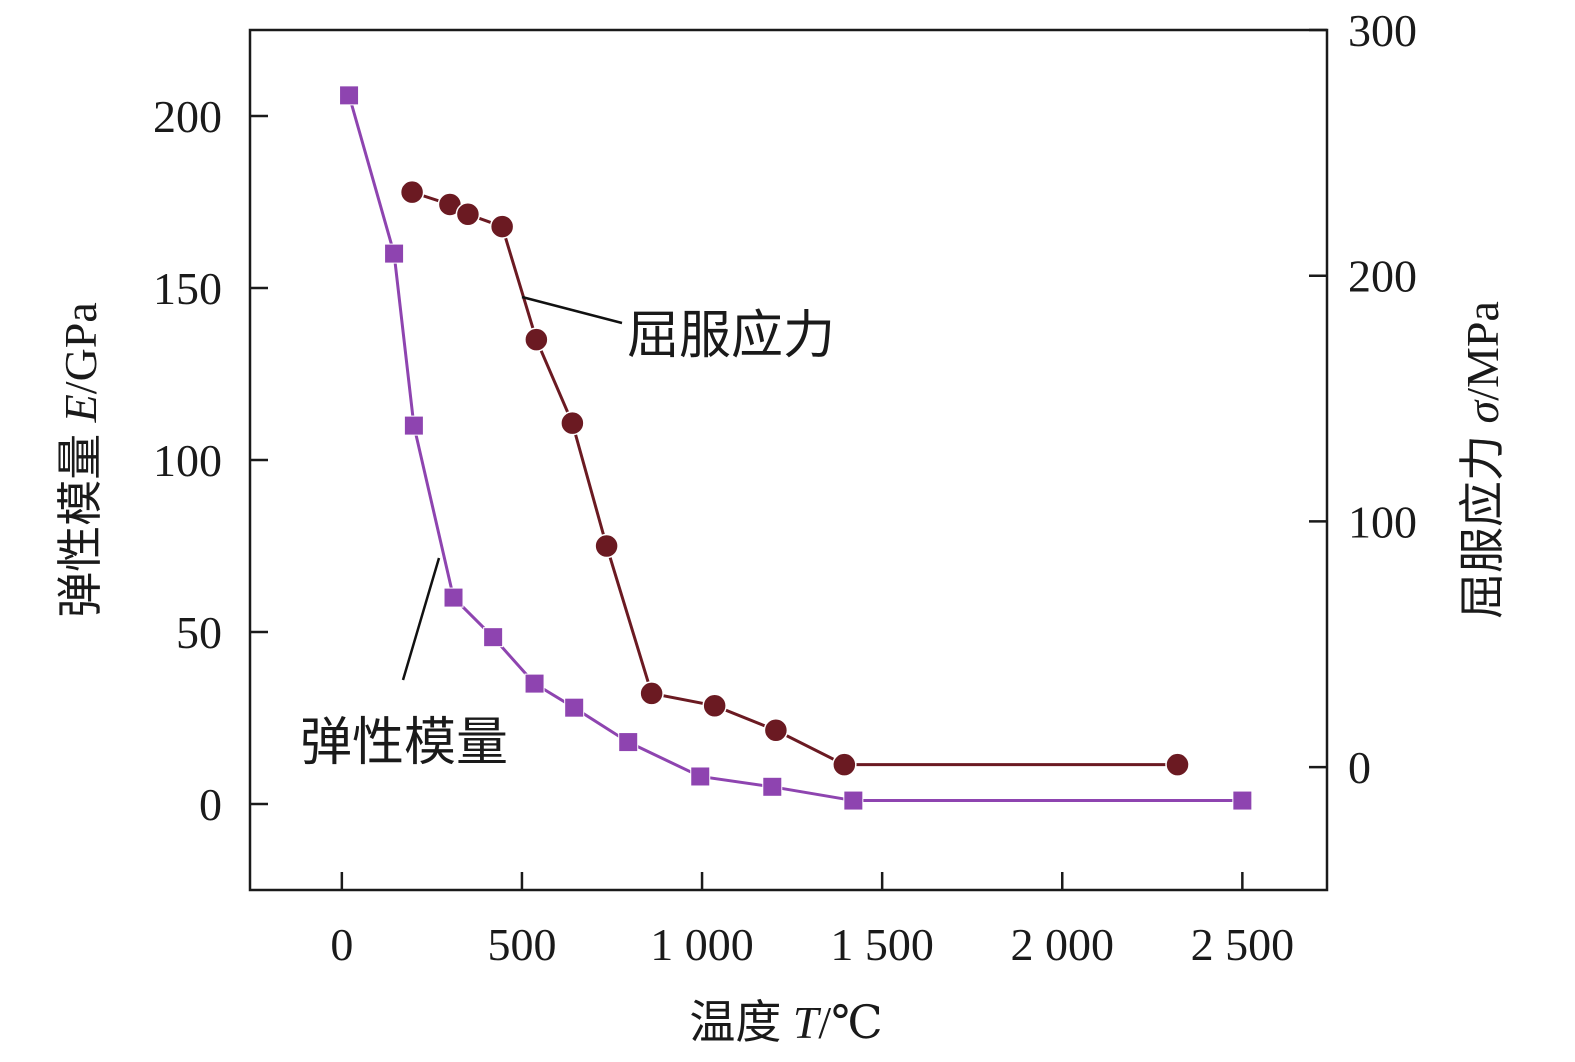  I want to click on y-left-tick-label: 200, so click(187, 116).